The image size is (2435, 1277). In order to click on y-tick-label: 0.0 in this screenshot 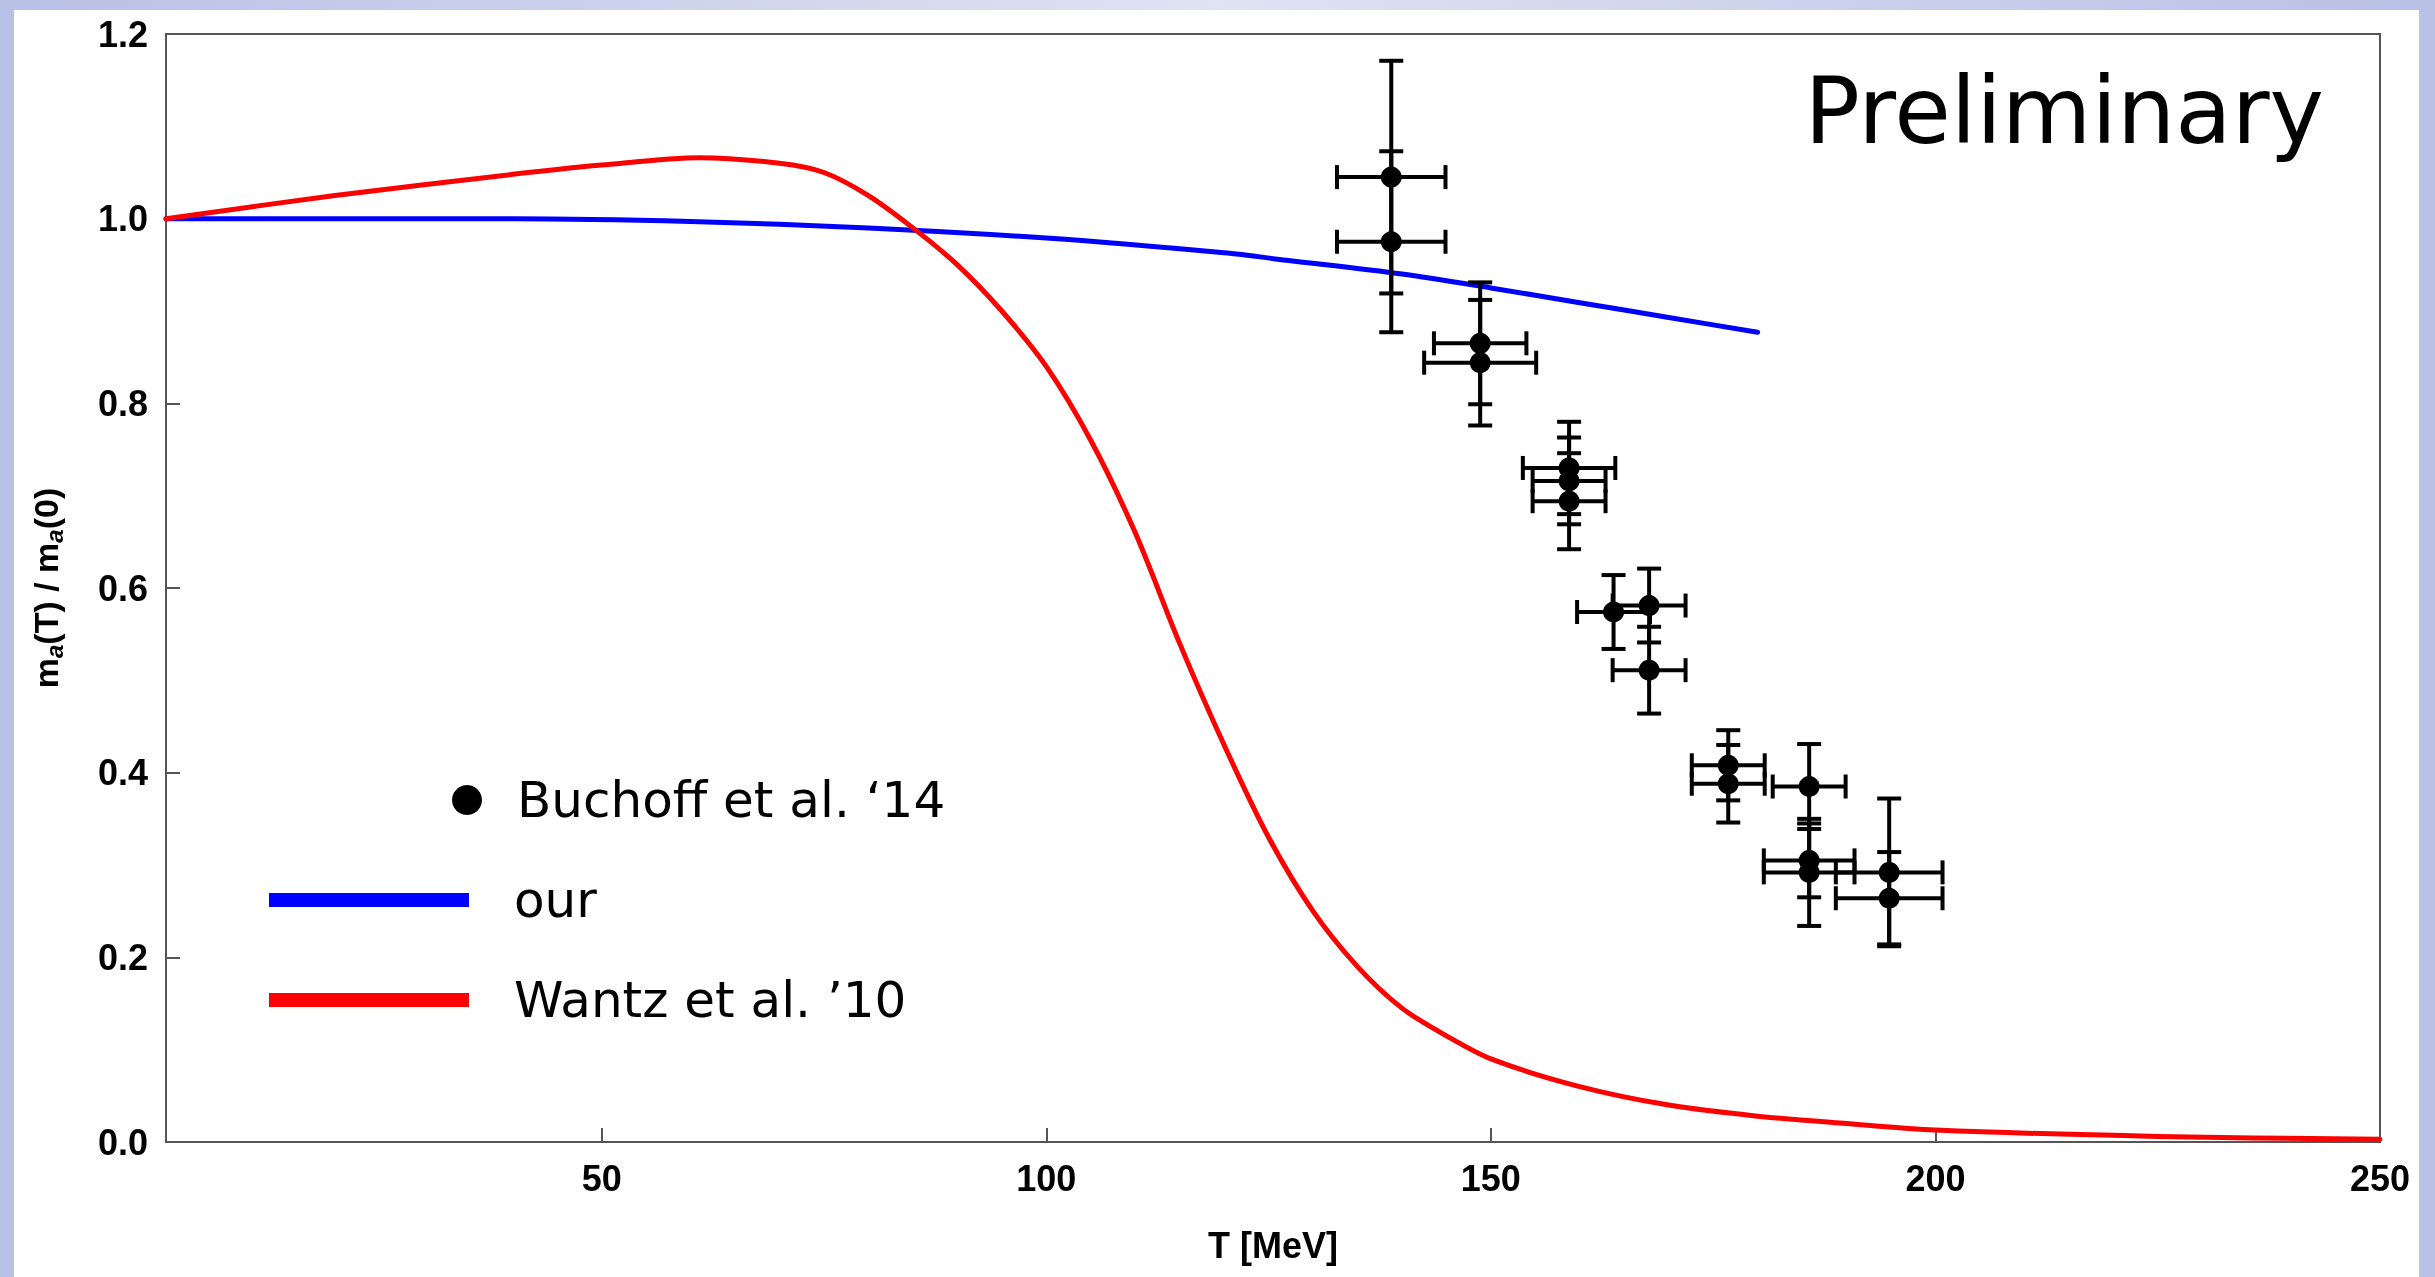, I will do `click(122, 1142)`.